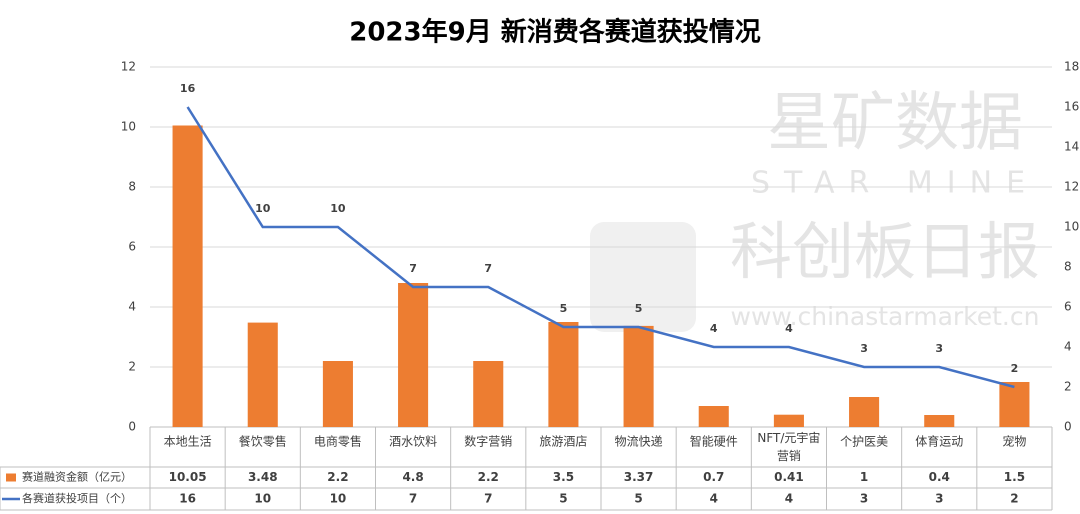 The width and height of the screenshot is (1080, 514). Describe the element at coordinates (1014, 441) in the screenshot. I see `x-tick-label: 宠物` at that location.